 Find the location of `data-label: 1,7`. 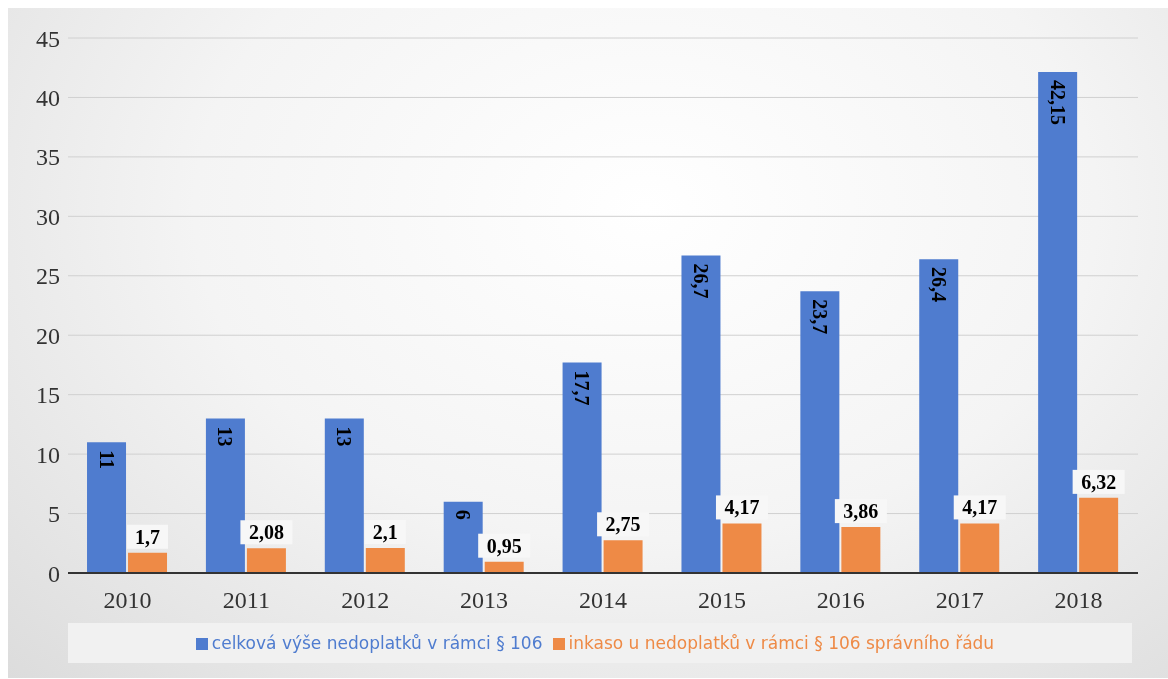

data-label: 1,7 is located at coordinates (148, 536).